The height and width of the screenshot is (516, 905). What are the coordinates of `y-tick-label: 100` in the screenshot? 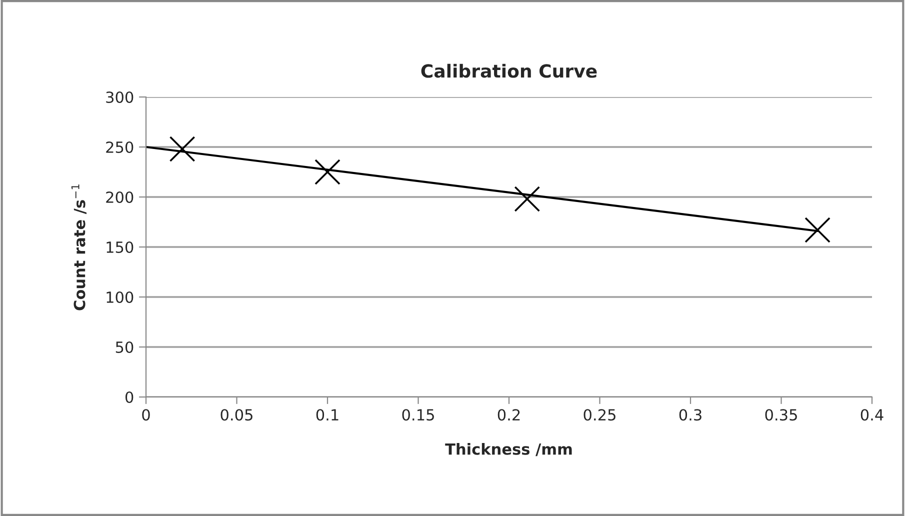 It's located at (120, 297).